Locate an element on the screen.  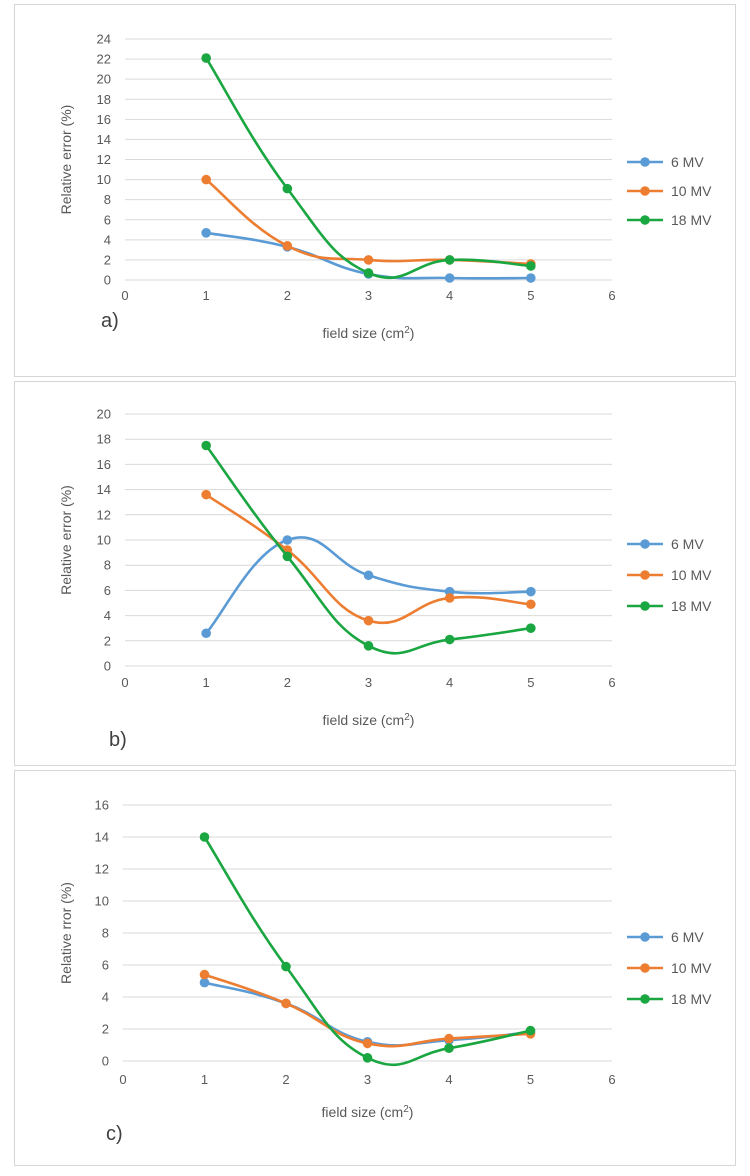
y-tick-label: 16 is located at coordinates (104, 119).